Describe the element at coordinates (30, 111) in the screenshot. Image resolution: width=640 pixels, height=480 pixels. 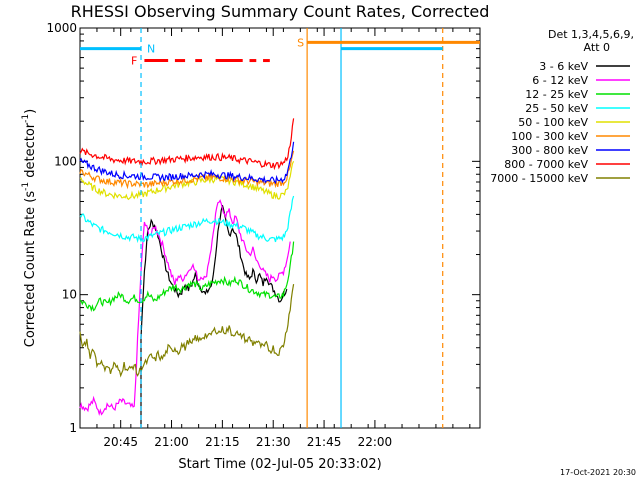
I see `y-axis-label-end: )` at that location.